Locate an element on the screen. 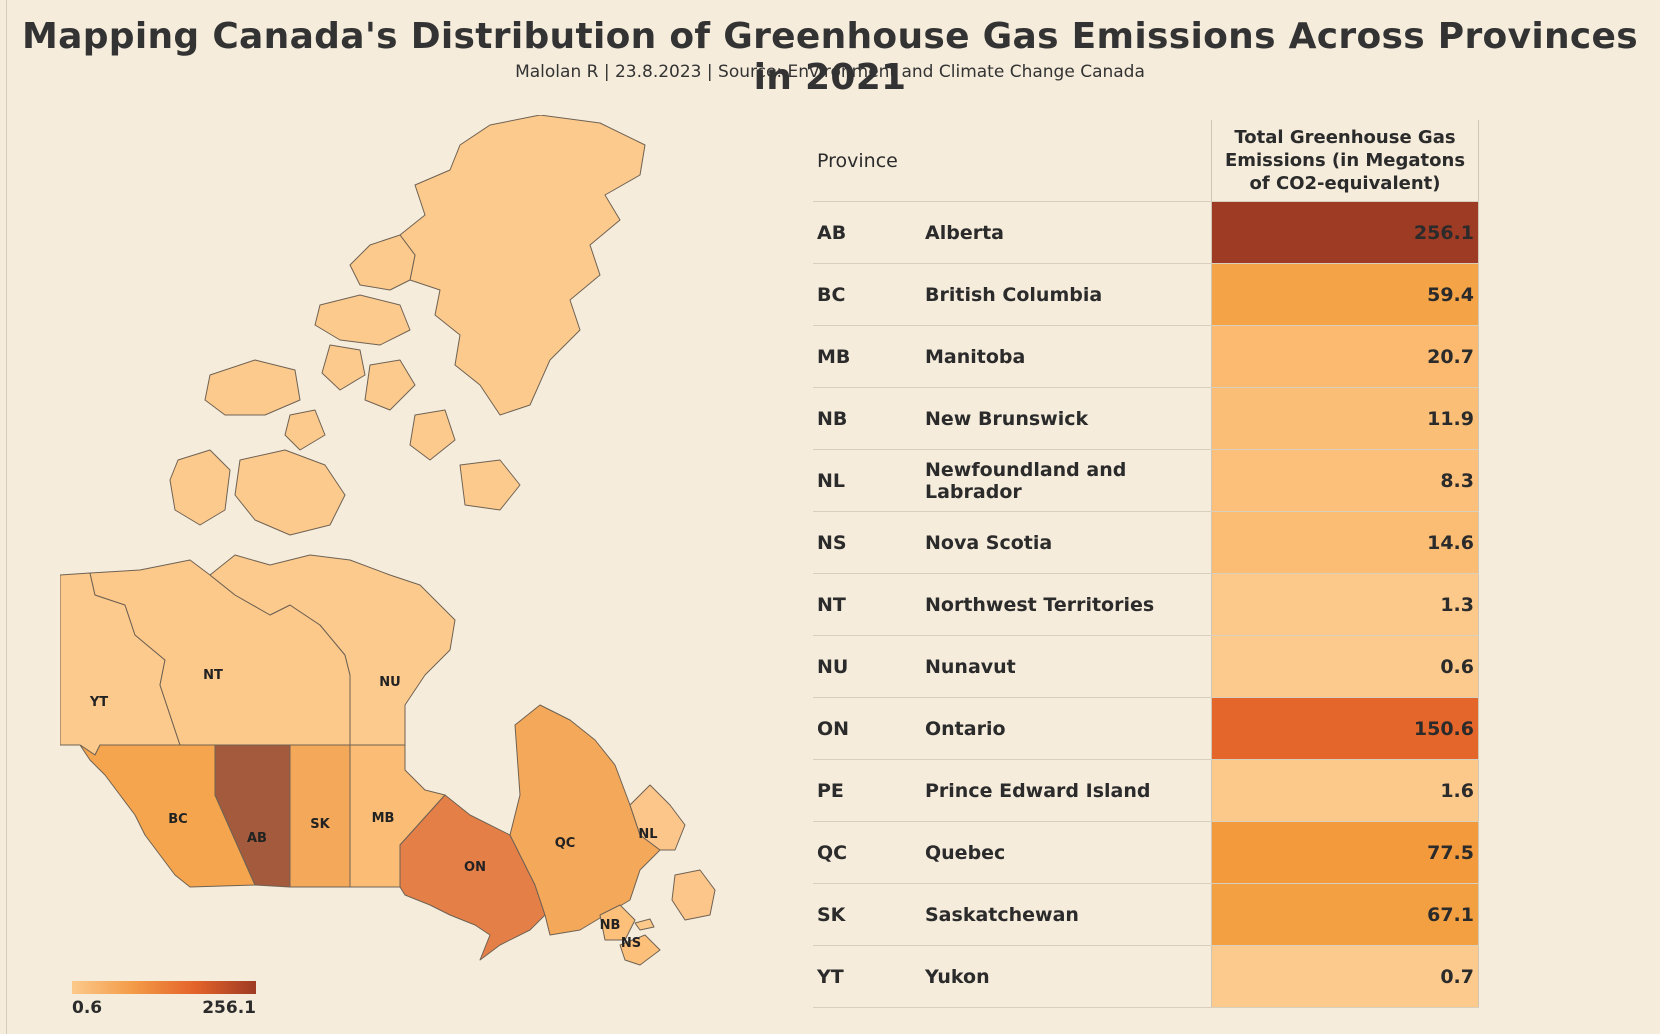 The width and height of the screenshot is (1660, 1034). table-row: MB Manitoba 20.7 is located at coordinates (1146, 356).